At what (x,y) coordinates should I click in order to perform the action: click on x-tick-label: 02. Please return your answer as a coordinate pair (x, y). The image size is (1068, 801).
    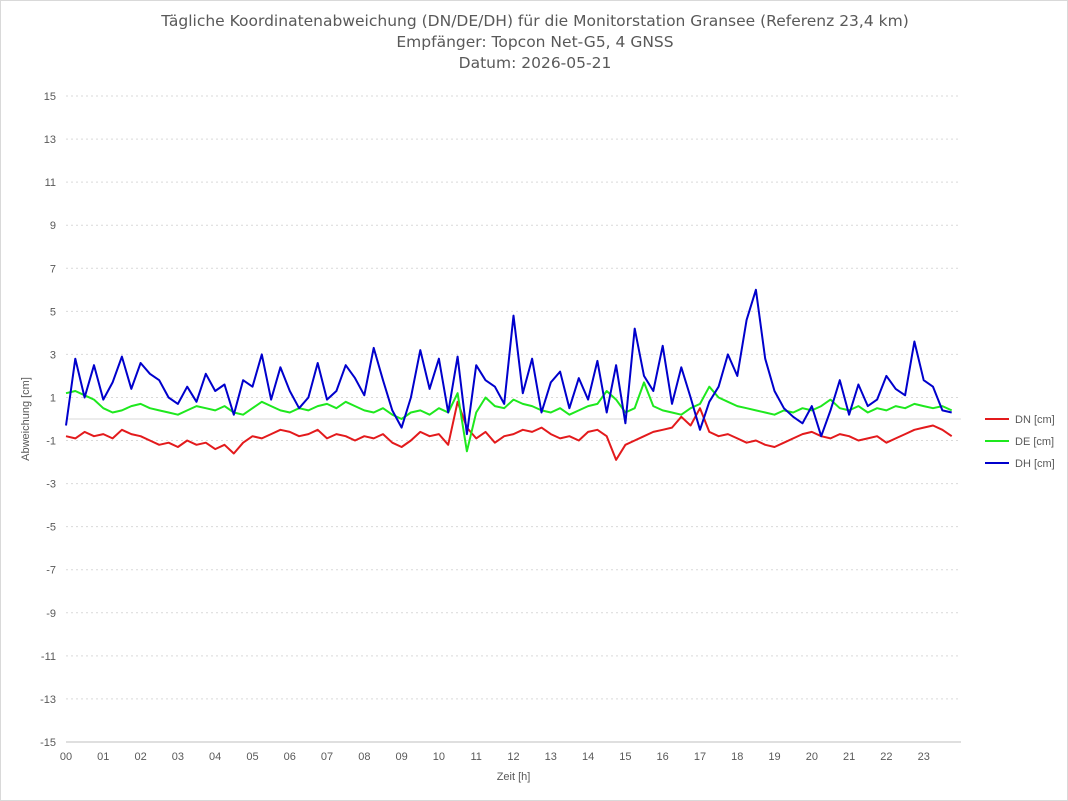
    Looking at the image, I should click on (140, 757).